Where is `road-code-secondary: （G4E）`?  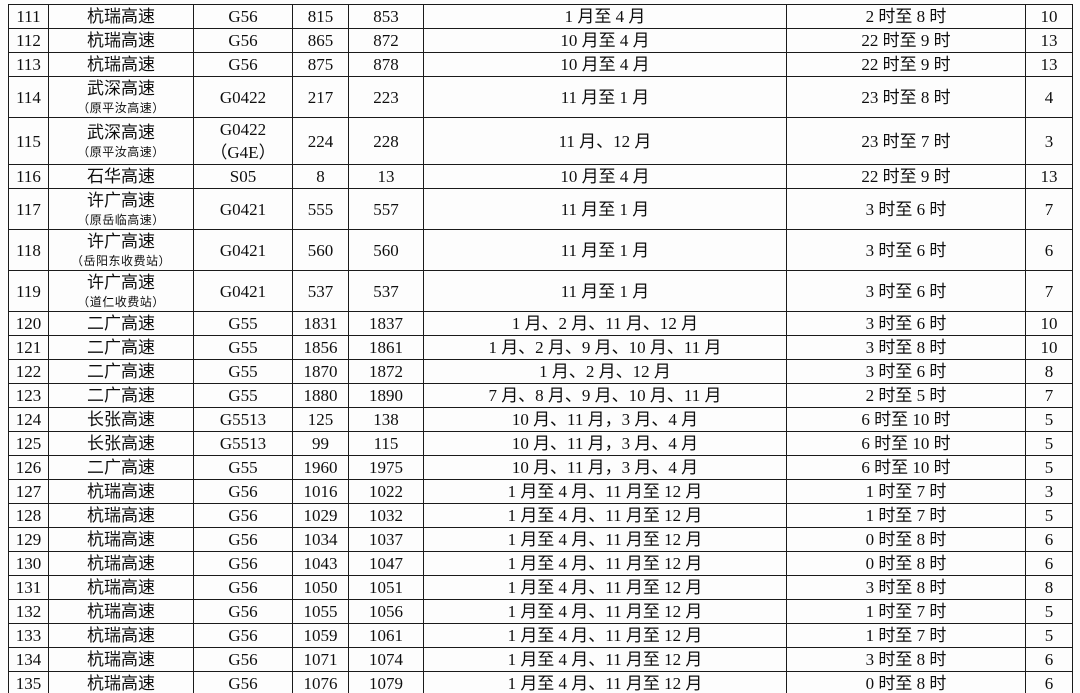 road-code-secondary: （G4E） is located at coordinates (243, 152).